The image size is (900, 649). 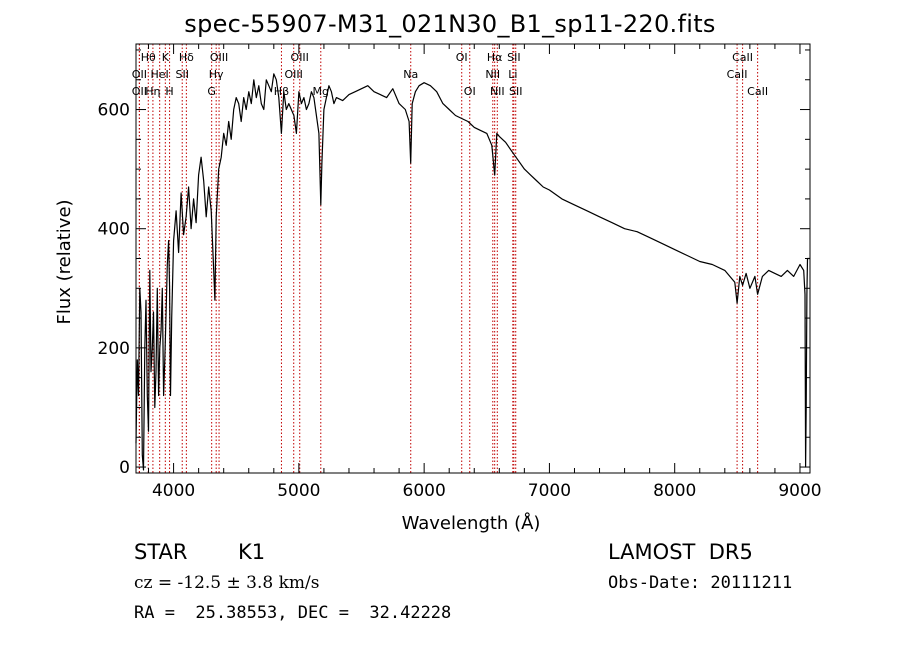 I want to click on y-axis-label: Flux (relative), so click(x=64, y=261).